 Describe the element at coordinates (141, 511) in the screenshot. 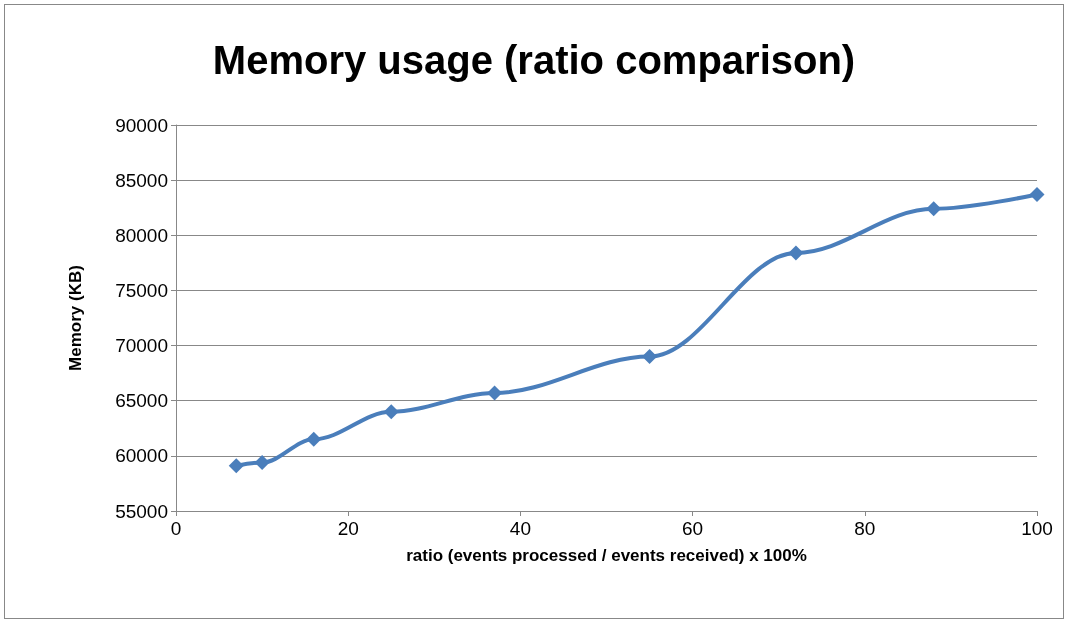

I see `y-tick-label: 55000` at that location.